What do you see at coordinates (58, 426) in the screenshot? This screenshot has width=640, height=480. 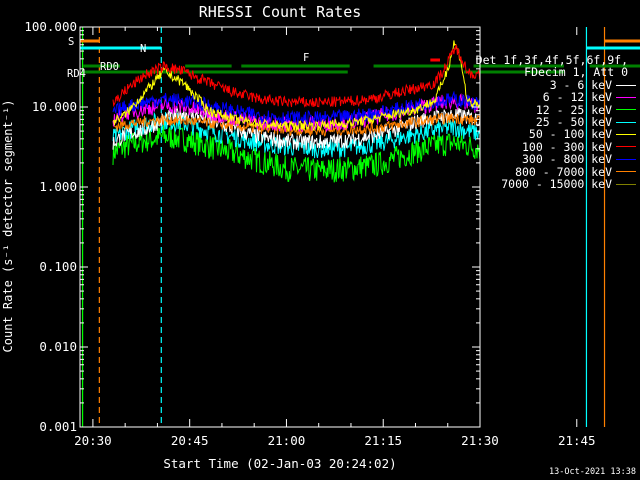 I see `y-tick-label: 0.001` at bounding box center [58, 426].